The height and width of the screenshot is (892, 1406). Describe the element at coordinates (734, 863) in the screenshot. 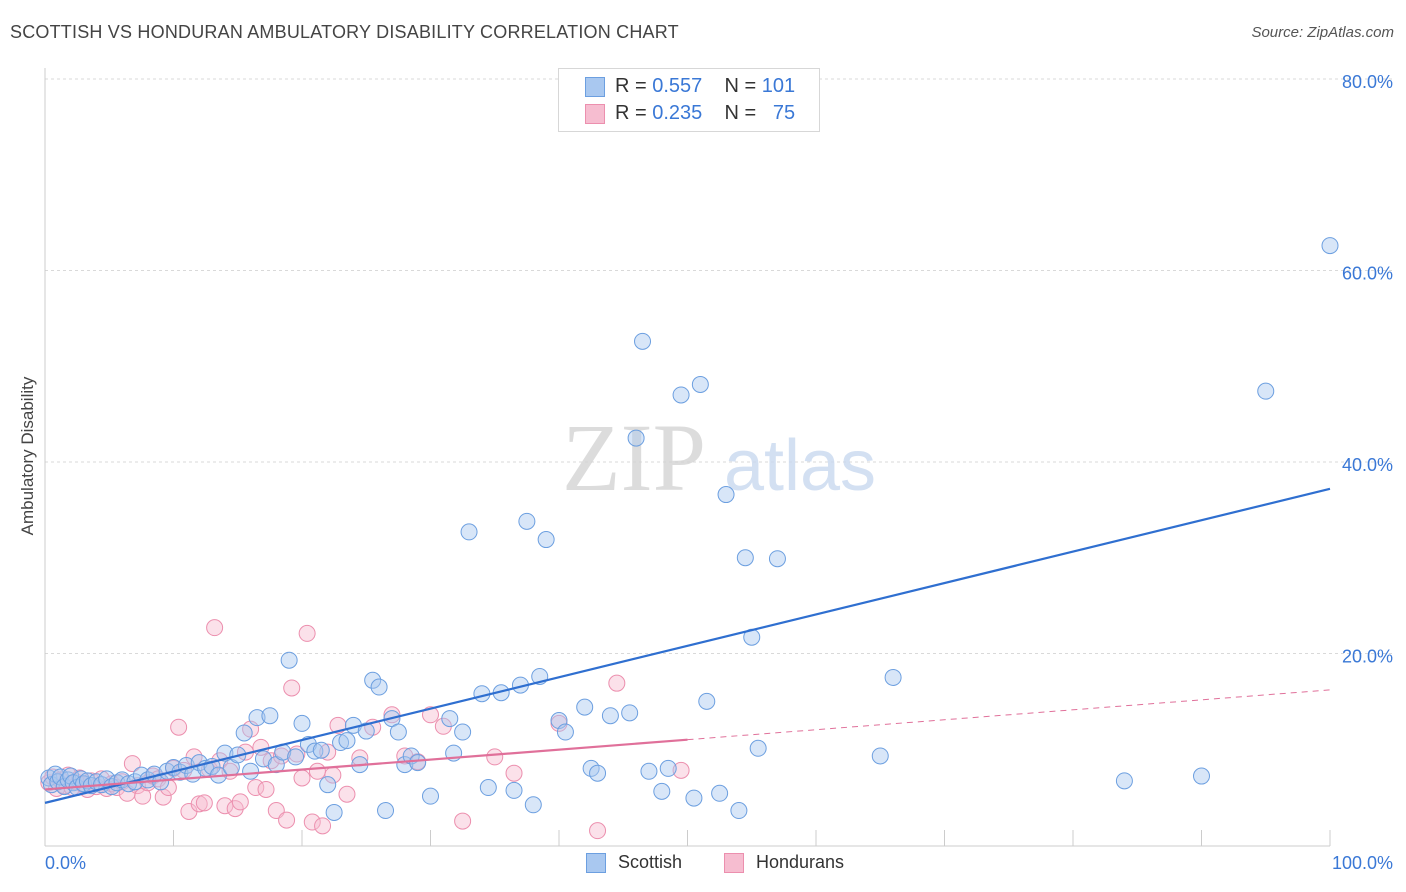

I see `legend-swatch-hondurans` at that location.